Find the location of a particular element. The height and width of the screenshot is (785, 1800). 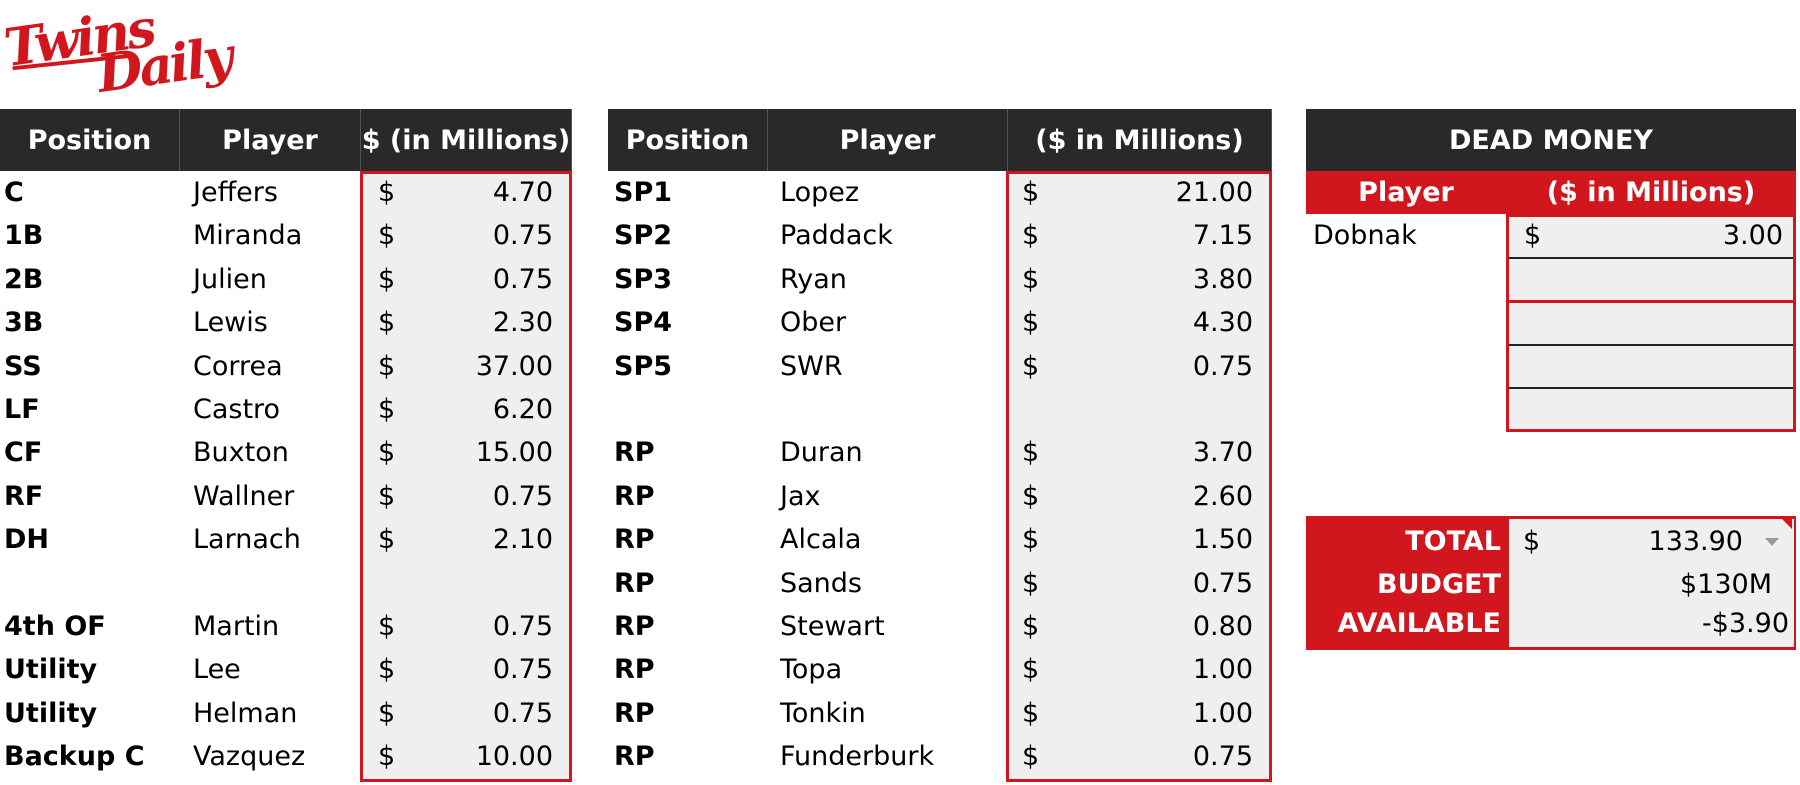

player-cell: Helman is located at coordinates (245, 713).